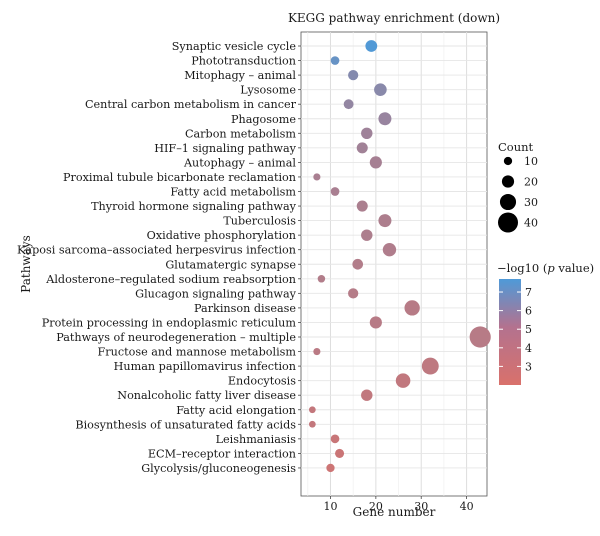  I want to click on size-legend-label: 30, so click(531, 202).